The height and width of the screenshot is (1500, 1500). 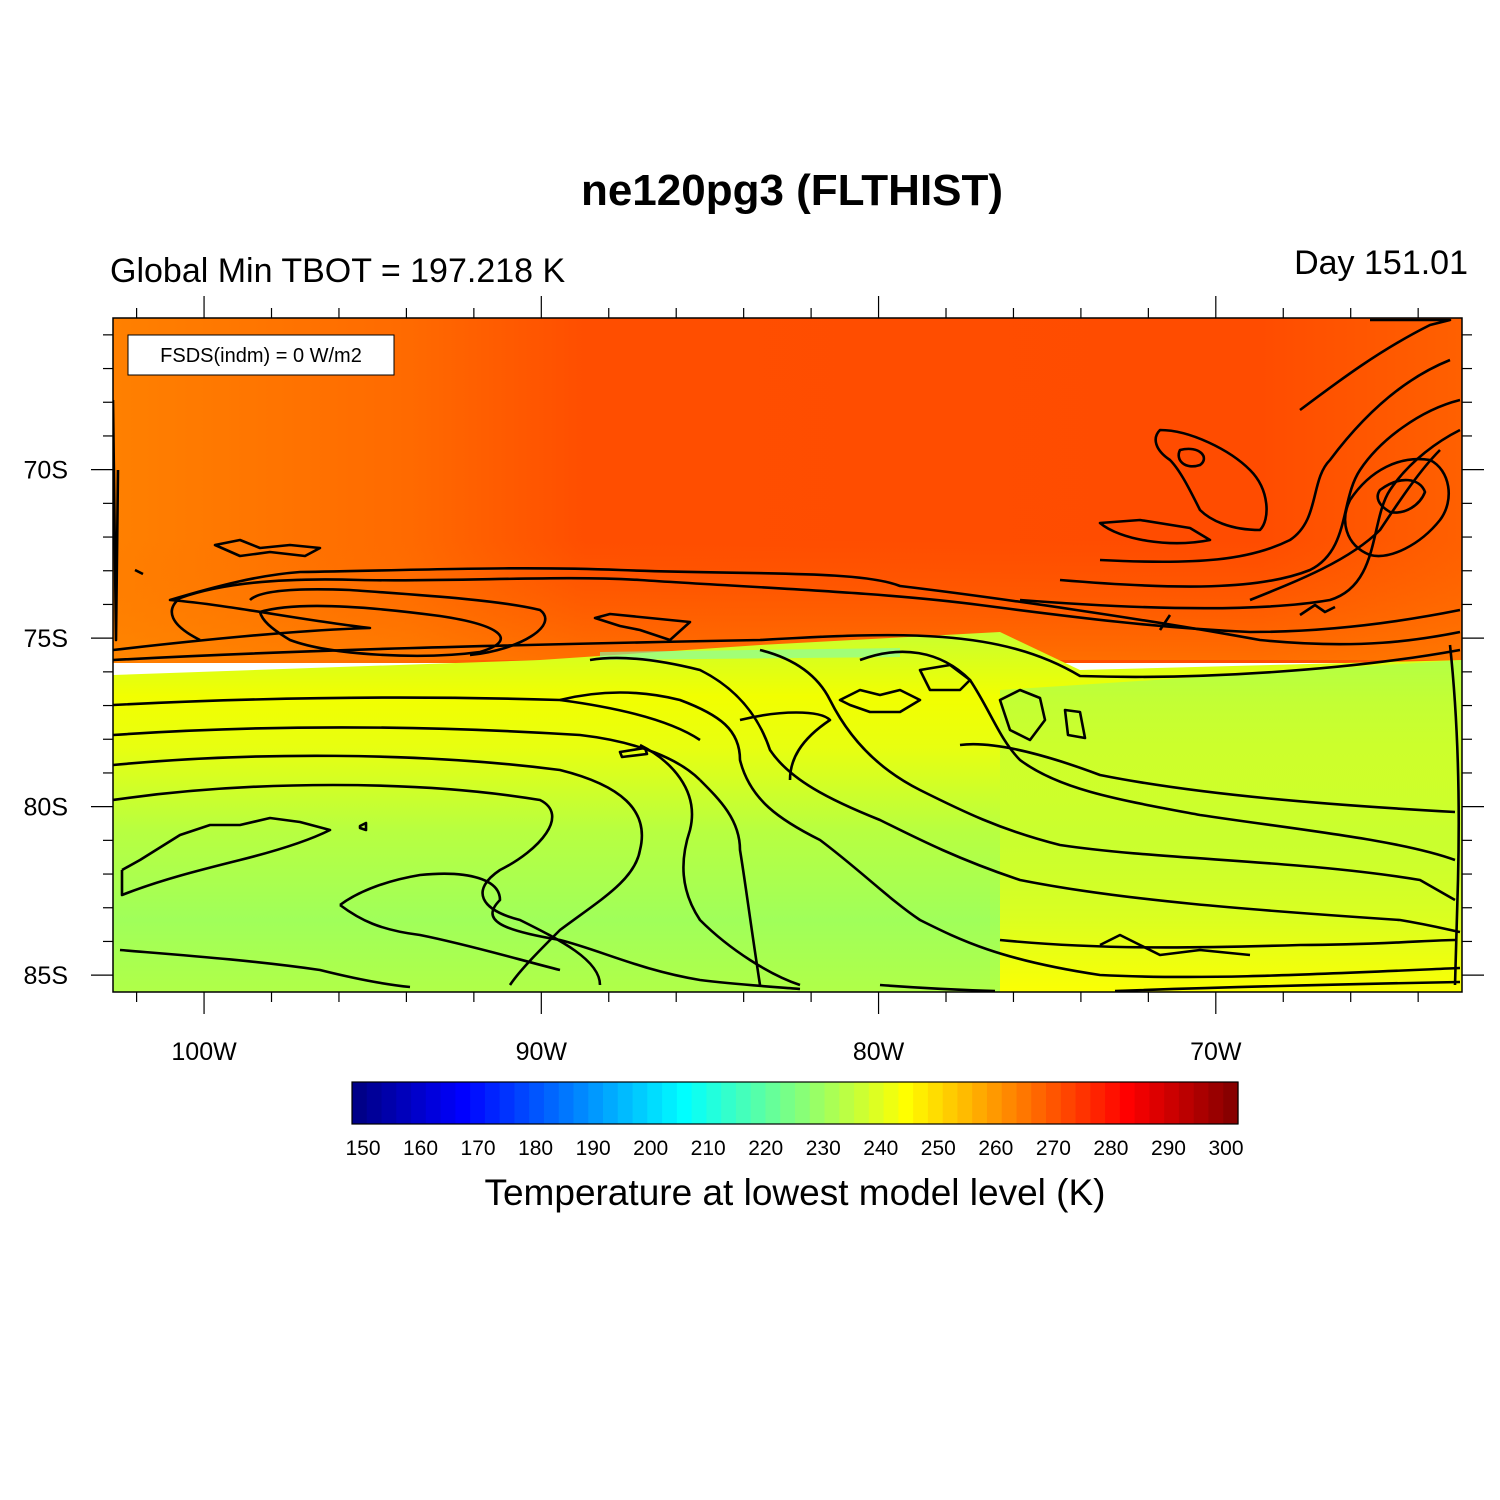 What do you see at coordinates (1216, 1052) in the screenshot?
I see `x-tick-label: 70W` at bounding box center [1216, 1052].